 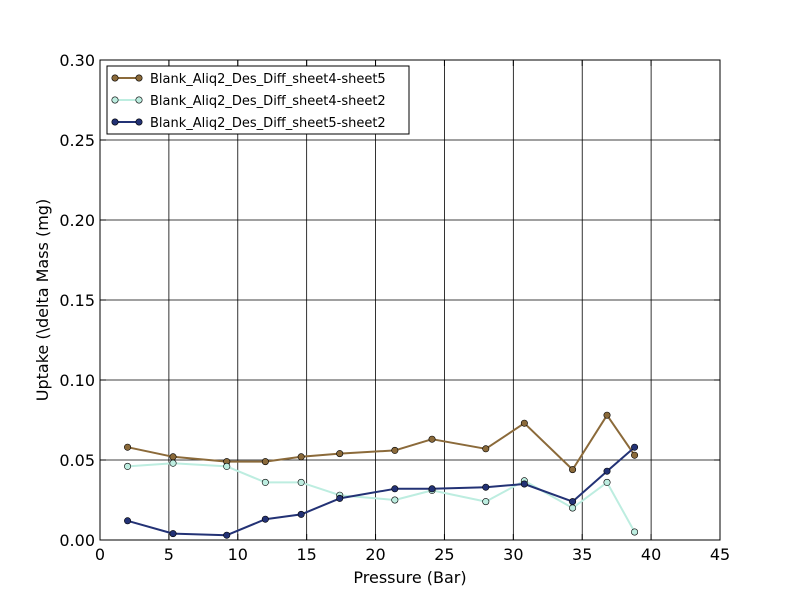 What do you see at coordinates (169, 554) in the screenshot?
I see `x-tick-label: 5` at bounding box center [169, 554].